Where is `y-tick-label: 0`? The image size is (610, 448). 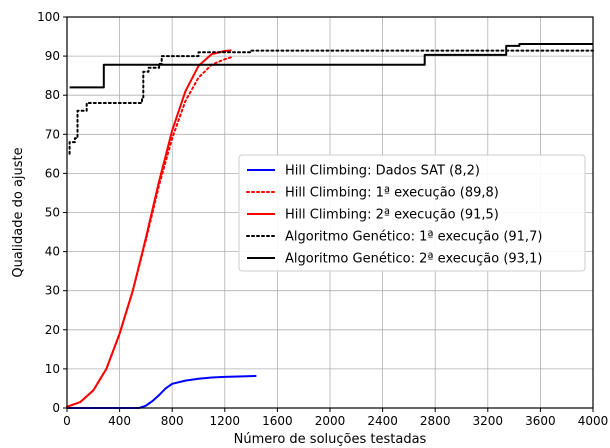
y-tick-label: 0 is located at coordinates (56, 408).